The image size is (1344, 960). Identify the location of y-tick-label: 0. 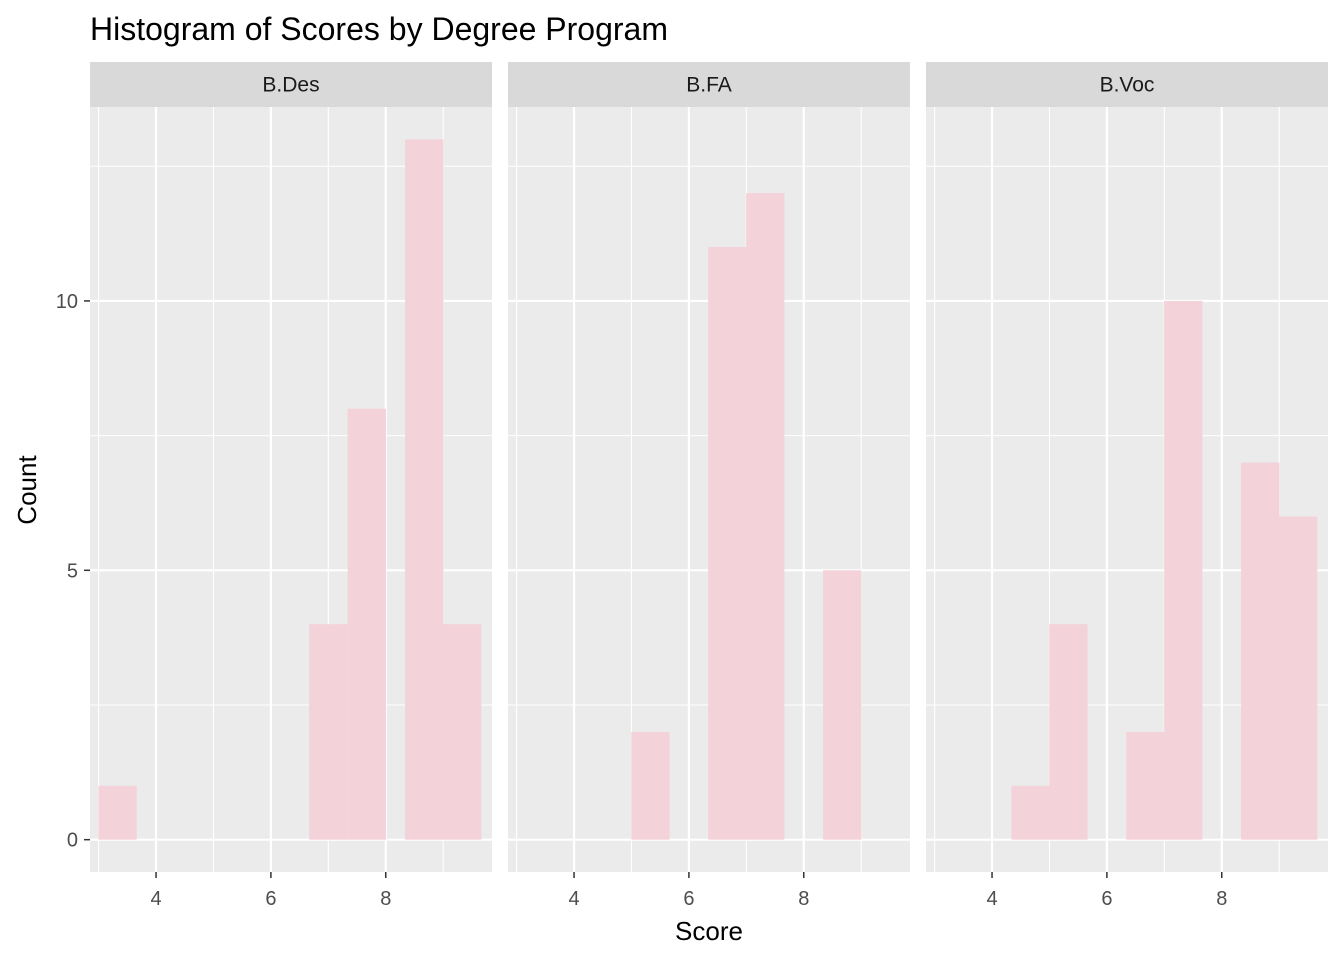
(72, 841).